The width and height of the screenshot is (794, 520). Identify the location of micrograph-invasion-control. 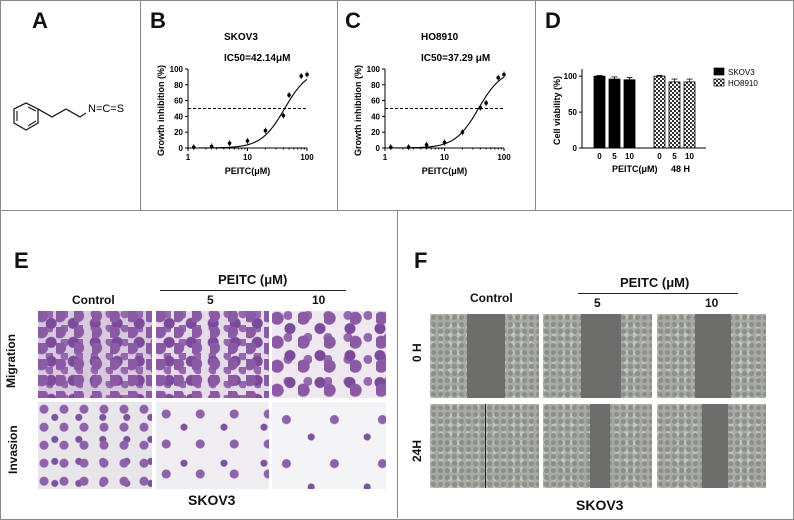
(95, 445).